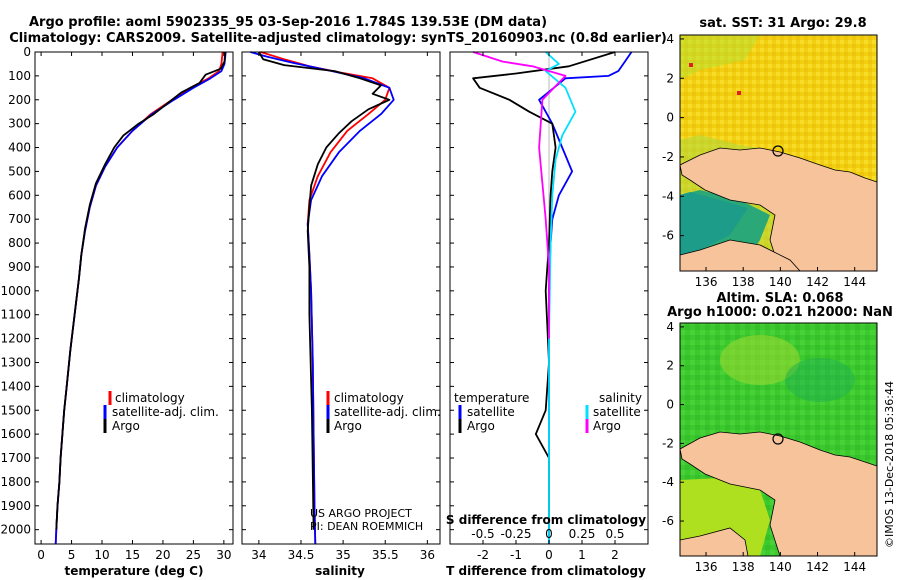 This screenshot has width=900, height=580. What do you see at coordinates (27, 52) in the screenshot?
I see `depth-tick-label: 0` at bounding box center [27, 52].